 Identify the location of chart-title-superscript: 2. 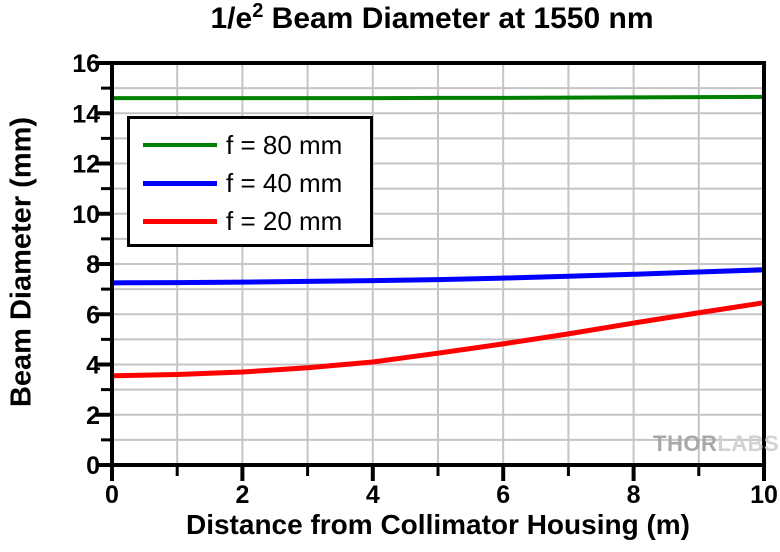
(258, 11).